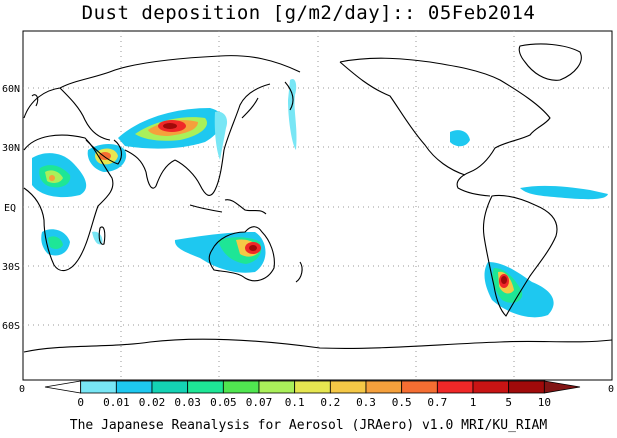 The height and width of the screenshot is (438, 617). Describe the element at coordinates (366, 402) in the screenshot. I see `colorbar-tick-label: 0.3` at that location.